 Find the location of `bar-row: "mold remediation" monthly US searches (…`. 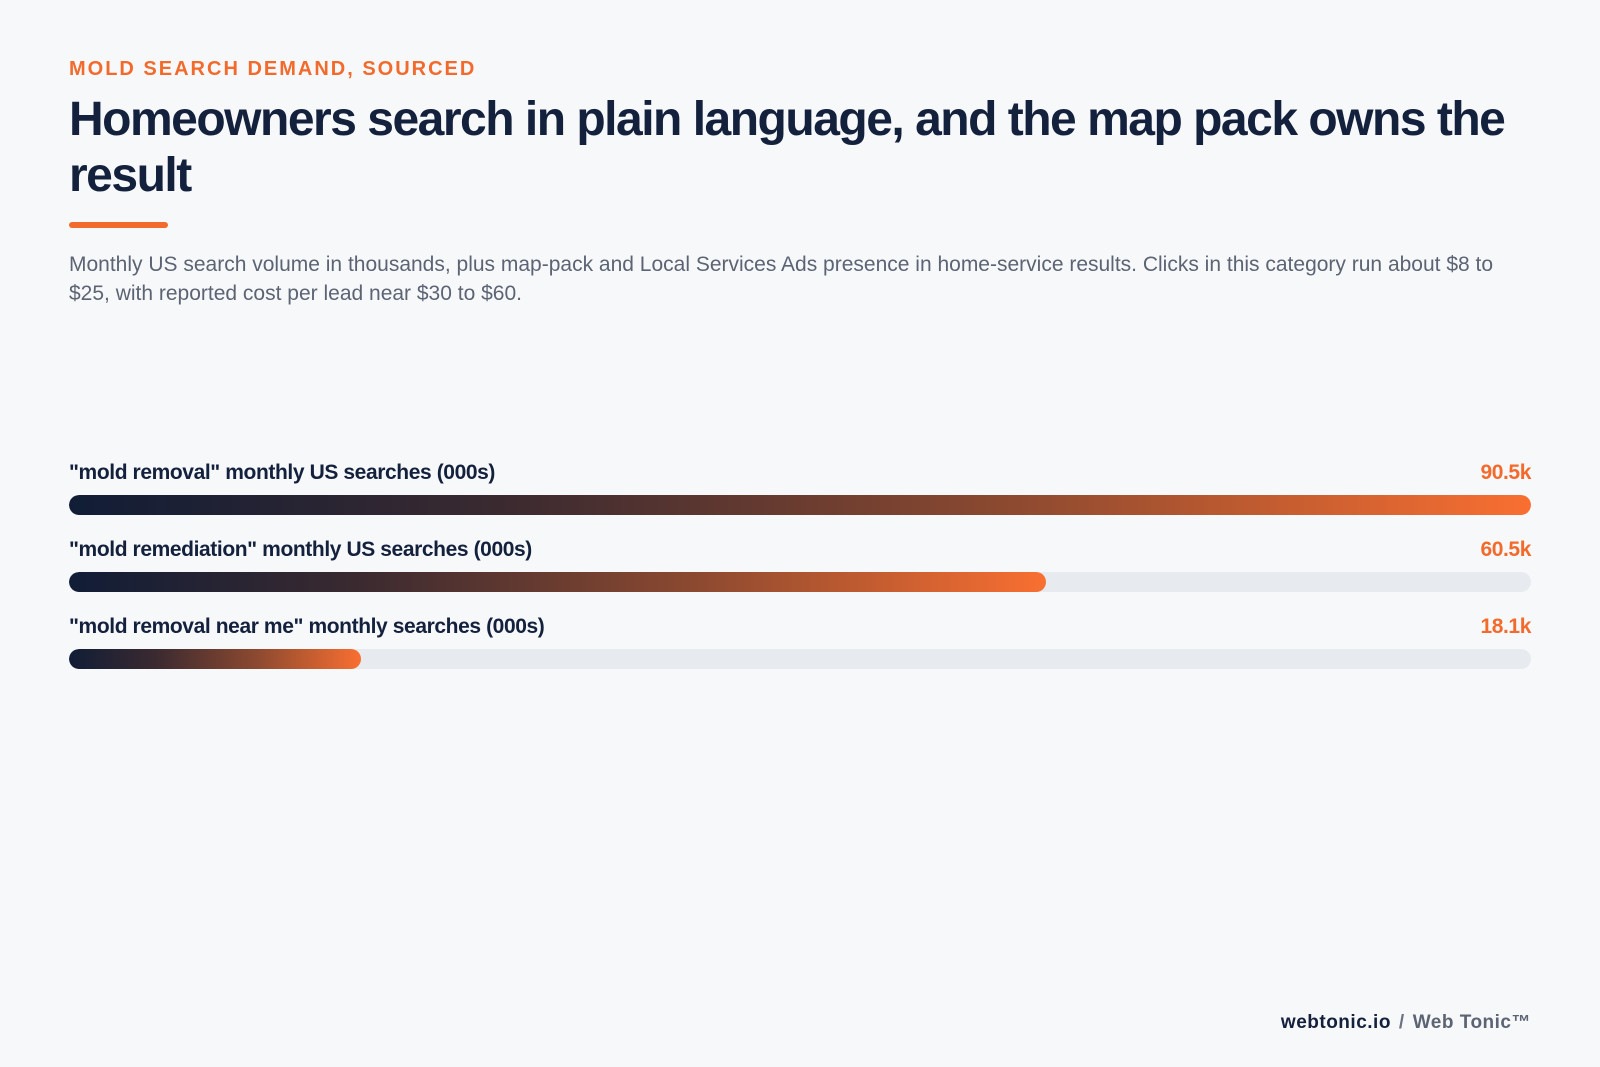

bar-row: "mold remediation" monthly US searches (… is located at coordinates (800, 573).